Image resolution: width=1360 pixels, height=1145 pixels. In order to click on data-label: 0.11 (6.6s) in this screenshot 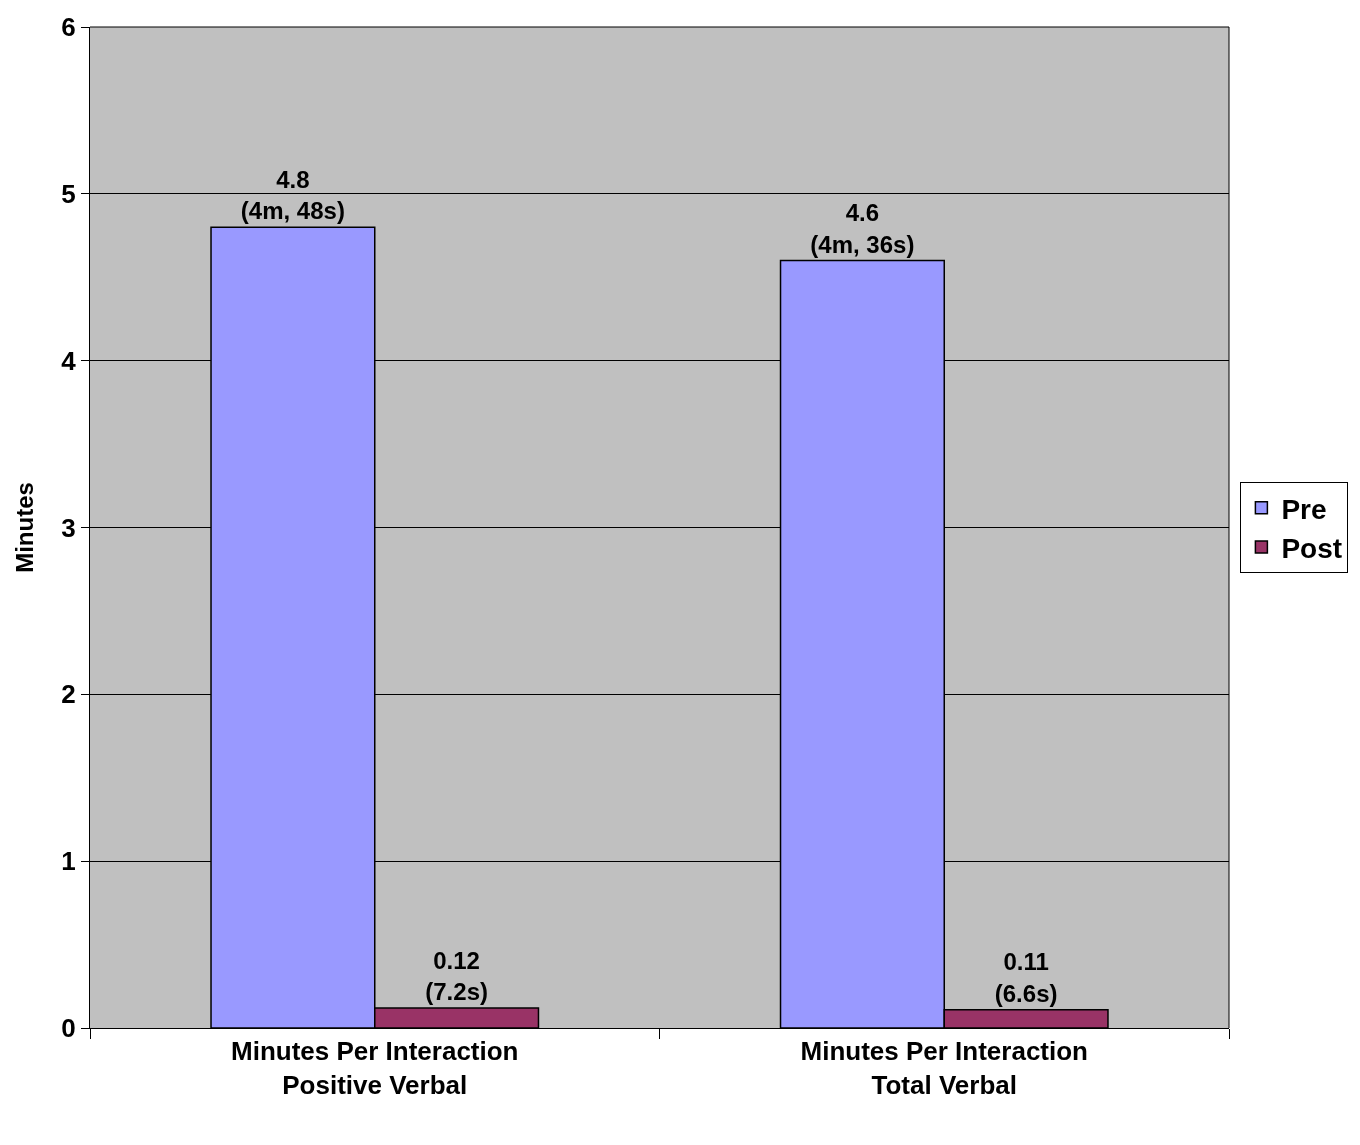, I will do `click(1026, 977)`.